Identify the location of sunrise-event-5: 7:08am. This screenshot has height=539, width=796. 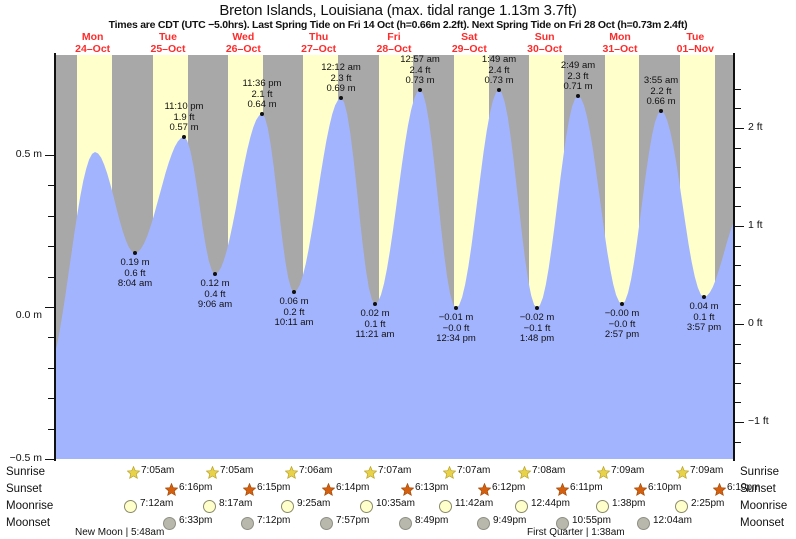
(541, 473).